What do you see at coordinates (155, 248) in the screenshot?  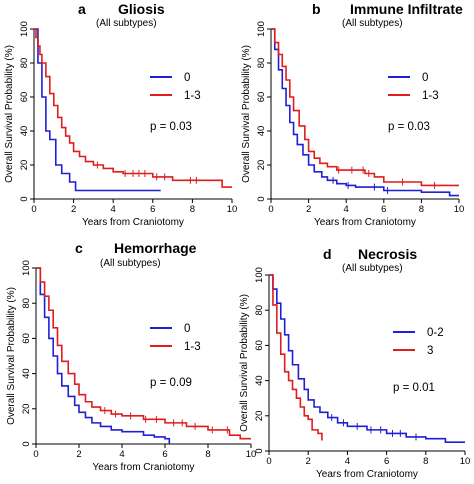 I see `panel-title: Hemorrhage` at bounding box center [155, 248].